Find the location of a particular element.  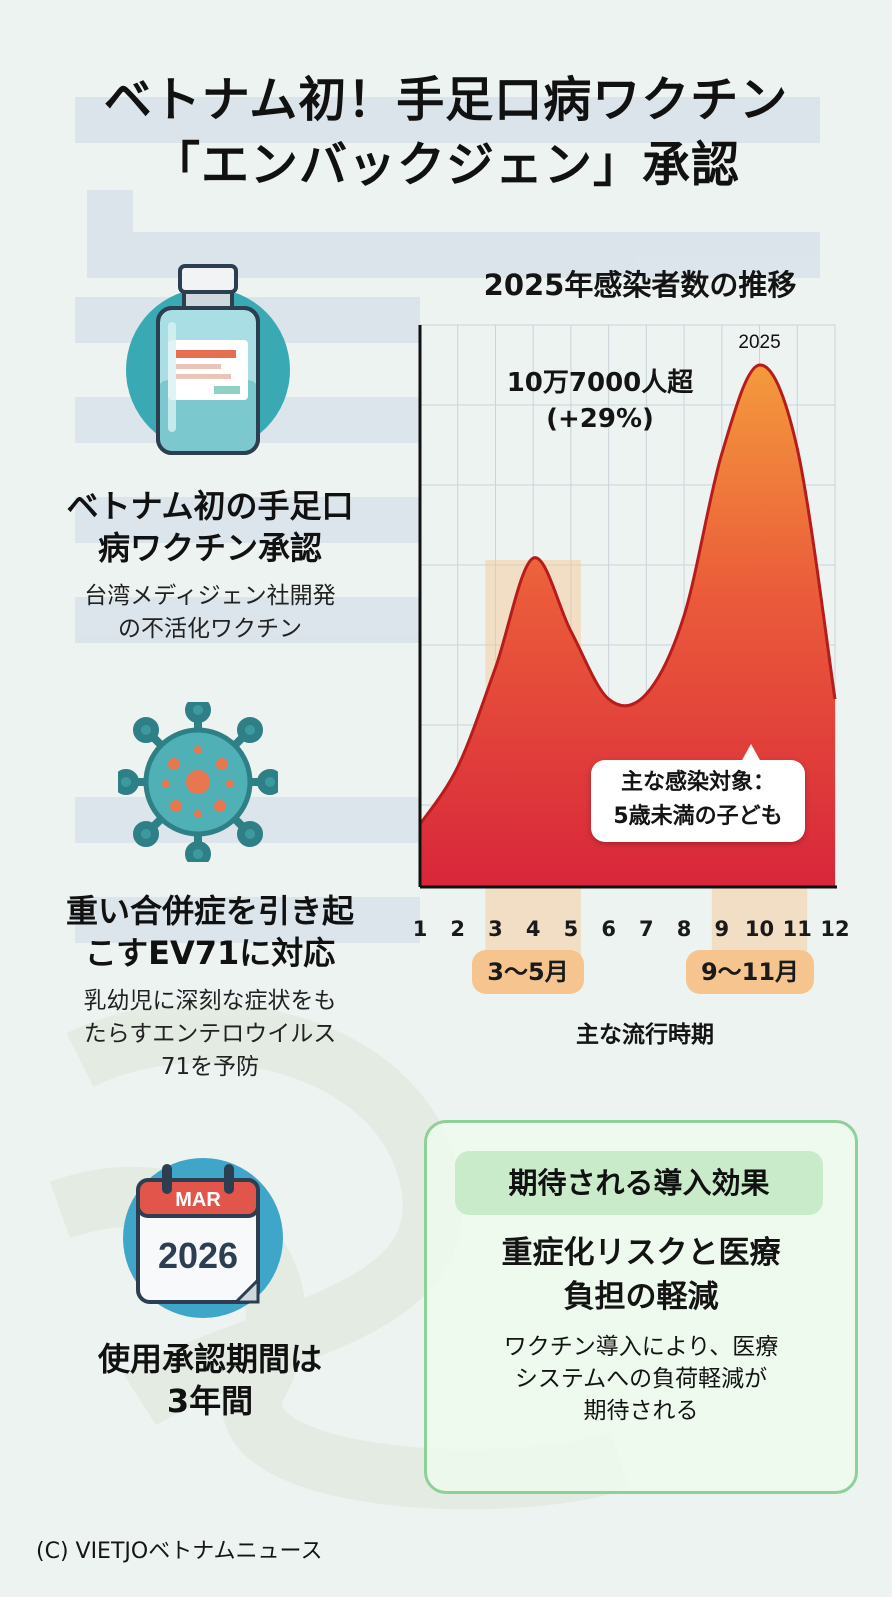

feature-2-heading-line: 重い合併症を引き起 is located at coordinates (209, 911).